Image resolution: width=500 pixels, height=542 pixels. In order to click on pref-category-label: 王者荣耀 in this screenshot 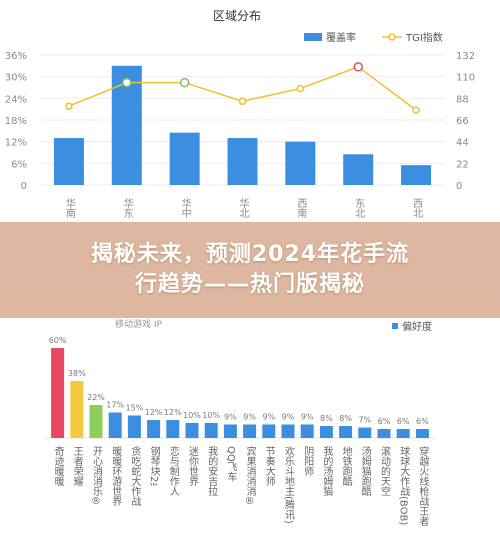, I will do `click(77, 466)`.